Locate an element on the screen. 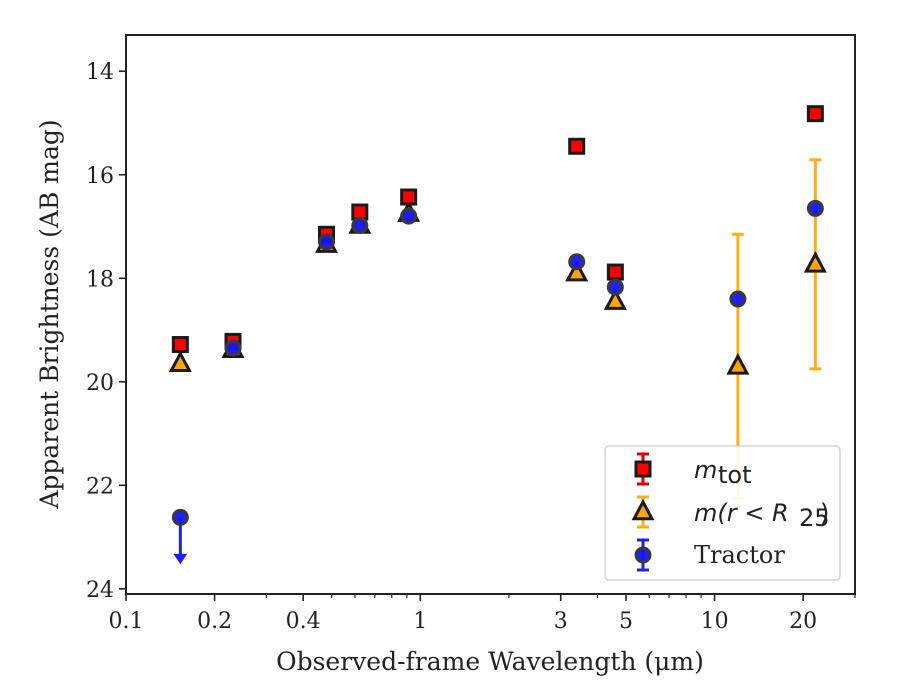  legend-label-r25-close: ) is located at coordinates (824, 513).